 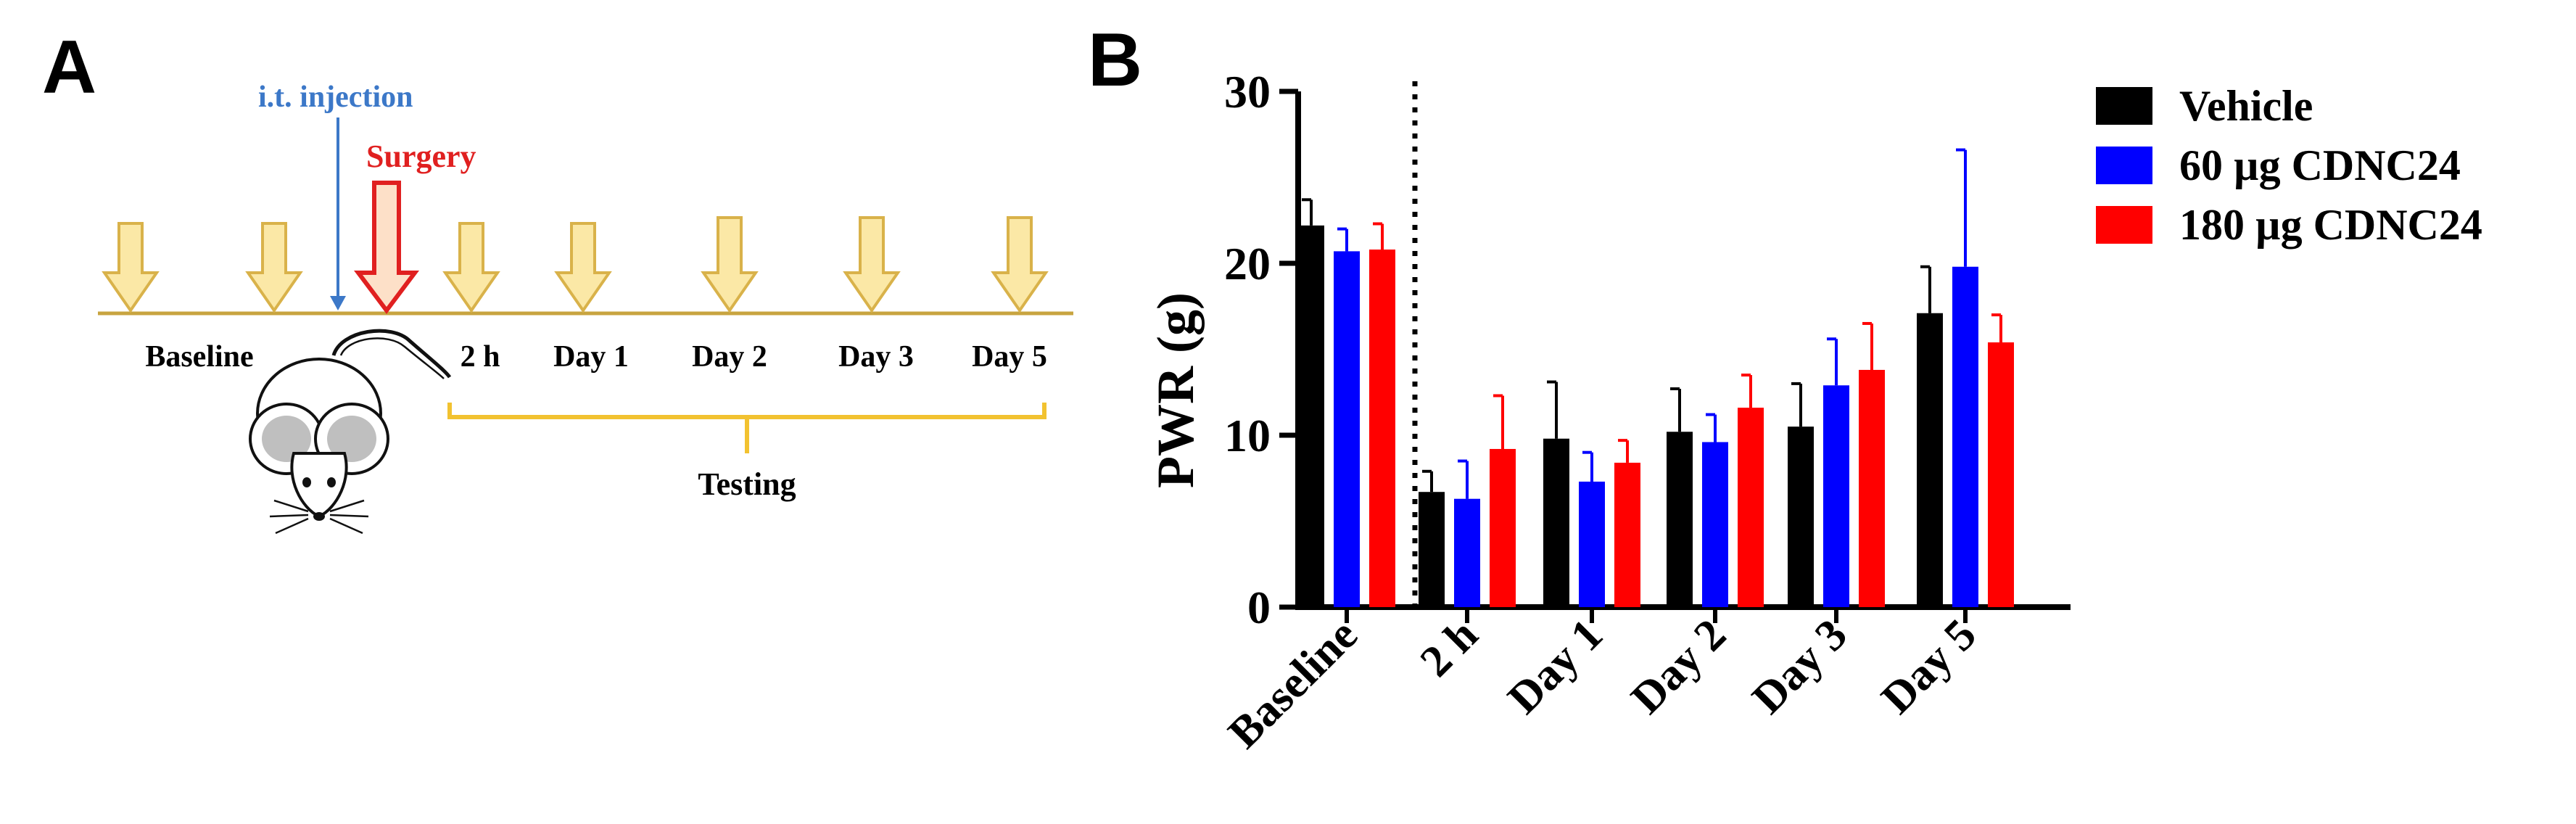 What do you see at coordinates (2124, 225) in the screenshot?
I see `legend-swatch-180ug` at bounding box center [2124, 225].